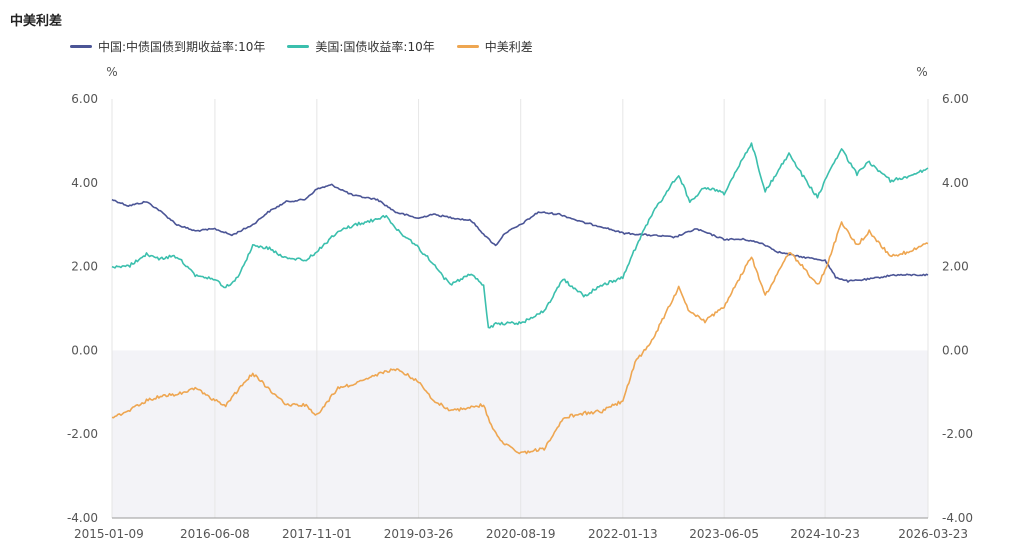  What do you see at coordinates (111, 72) in the screenshot?
I see `left-y-unit-label: %` at bounding box center [111, 72].